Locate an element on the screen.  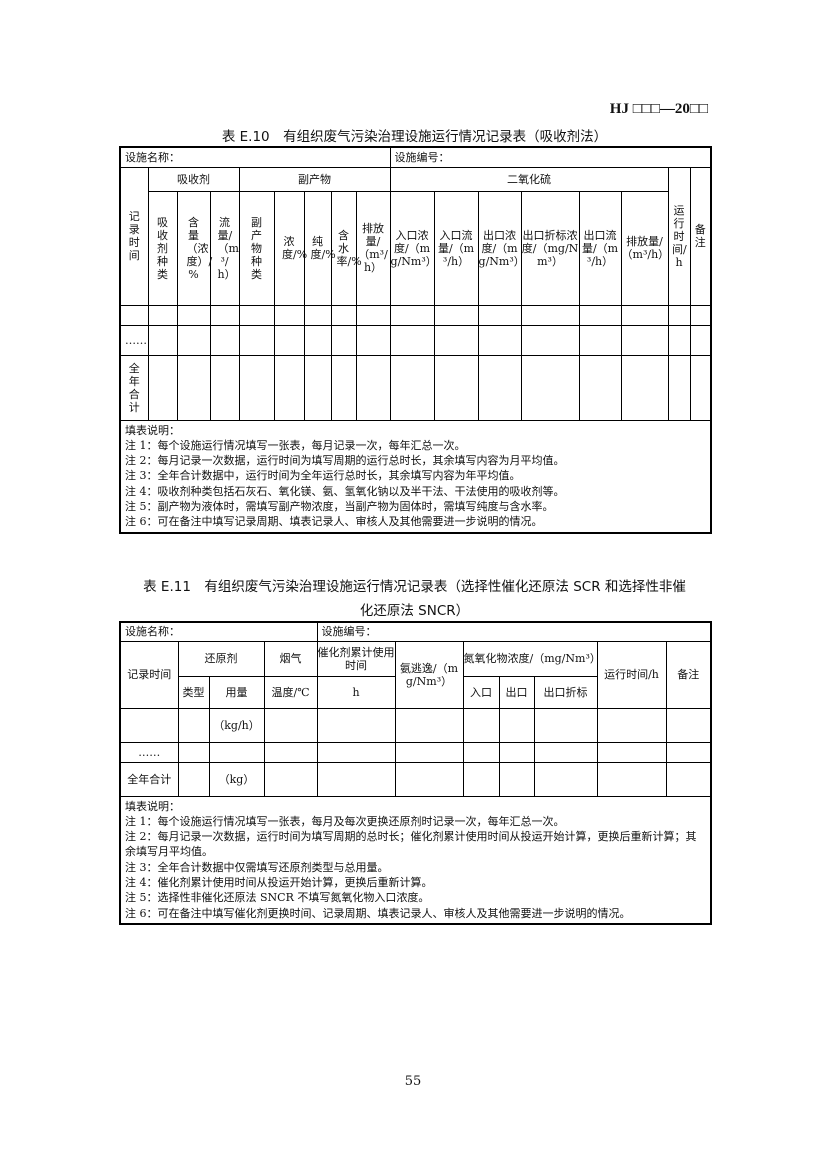
col-header: 入口流量/（m³/h） is located at coordinates (456, 248).